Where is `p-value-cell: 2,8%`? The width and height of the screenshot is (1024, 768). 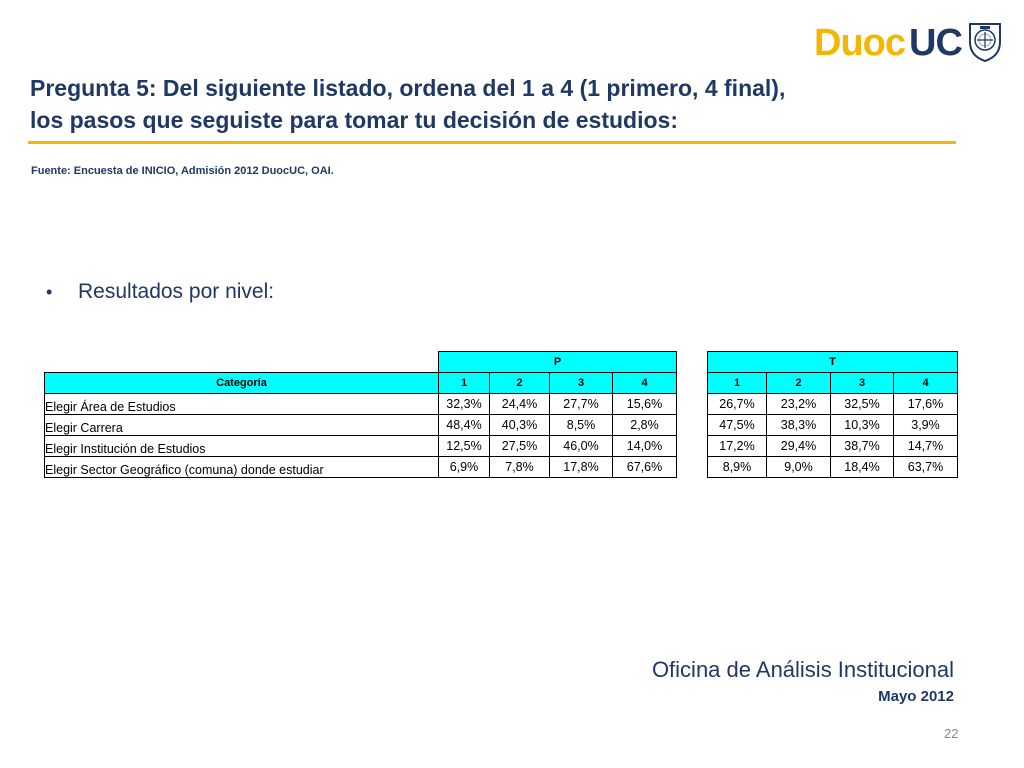 p-value-cell: 2,8% is located at coordinates (644, 425).